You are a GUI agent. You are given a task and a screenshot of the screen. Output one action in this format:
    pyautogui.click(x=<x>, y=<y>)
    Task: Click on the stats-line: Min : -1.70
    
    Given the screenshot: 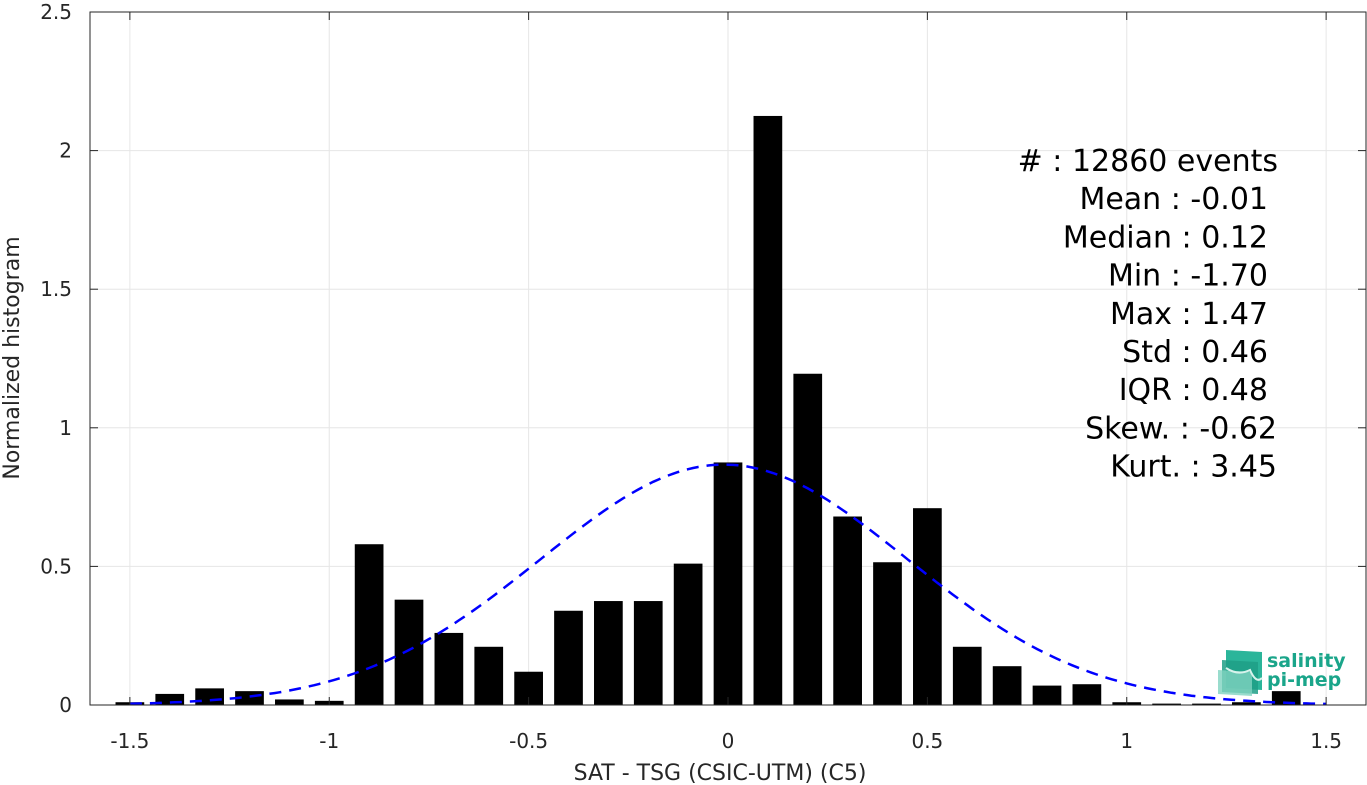 What is the action you would take?
    pyautogui.click(x=1188, y=276)
    